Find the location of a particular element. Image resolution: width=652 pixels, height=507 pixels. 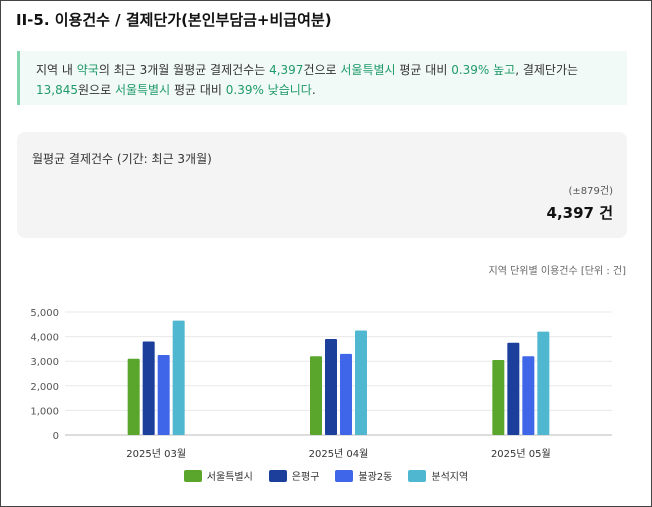

legend-item: 은평구 is located at coordinates (294, 475).